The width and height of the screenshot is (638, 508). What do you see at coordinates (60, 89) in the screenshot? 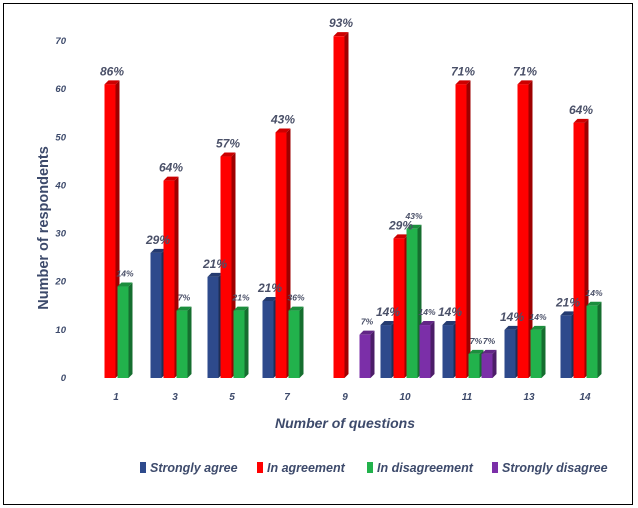
I see `y-tick-label: 60` at bounding box center [60, 89].